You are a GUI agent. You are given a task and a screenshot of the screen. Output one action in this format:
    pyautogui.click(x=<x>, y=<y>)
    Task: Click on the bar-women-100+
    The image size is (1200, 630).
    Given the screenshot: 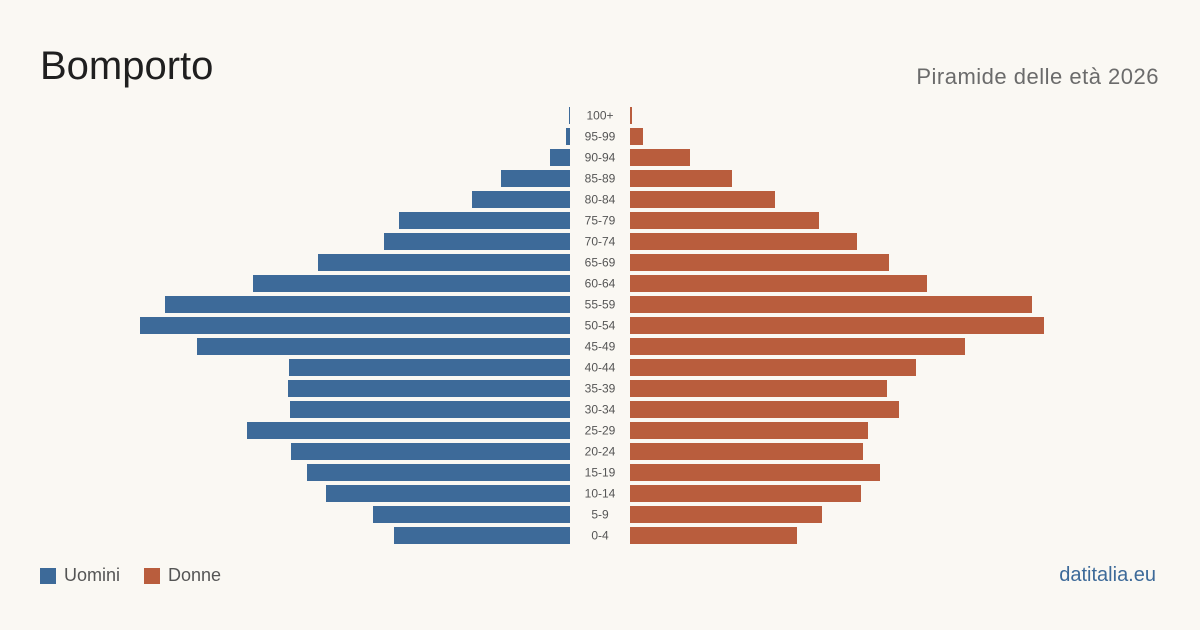 What is the action you would take?
    pyautogui.click(x=631, y=115)
    